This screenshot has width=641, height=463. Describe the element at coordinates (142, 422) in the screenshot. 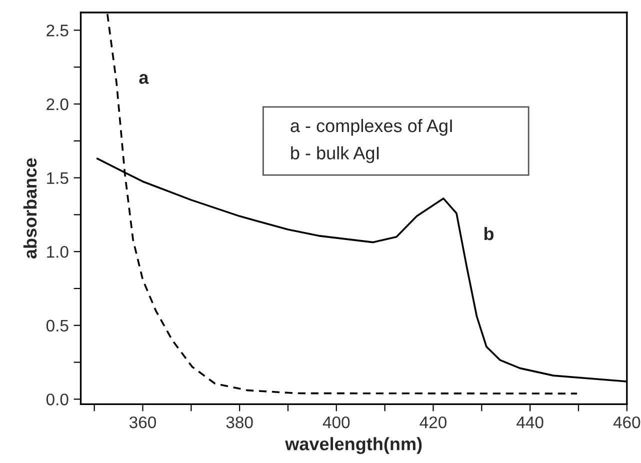

I see `x-tick-label: 360` at that location.